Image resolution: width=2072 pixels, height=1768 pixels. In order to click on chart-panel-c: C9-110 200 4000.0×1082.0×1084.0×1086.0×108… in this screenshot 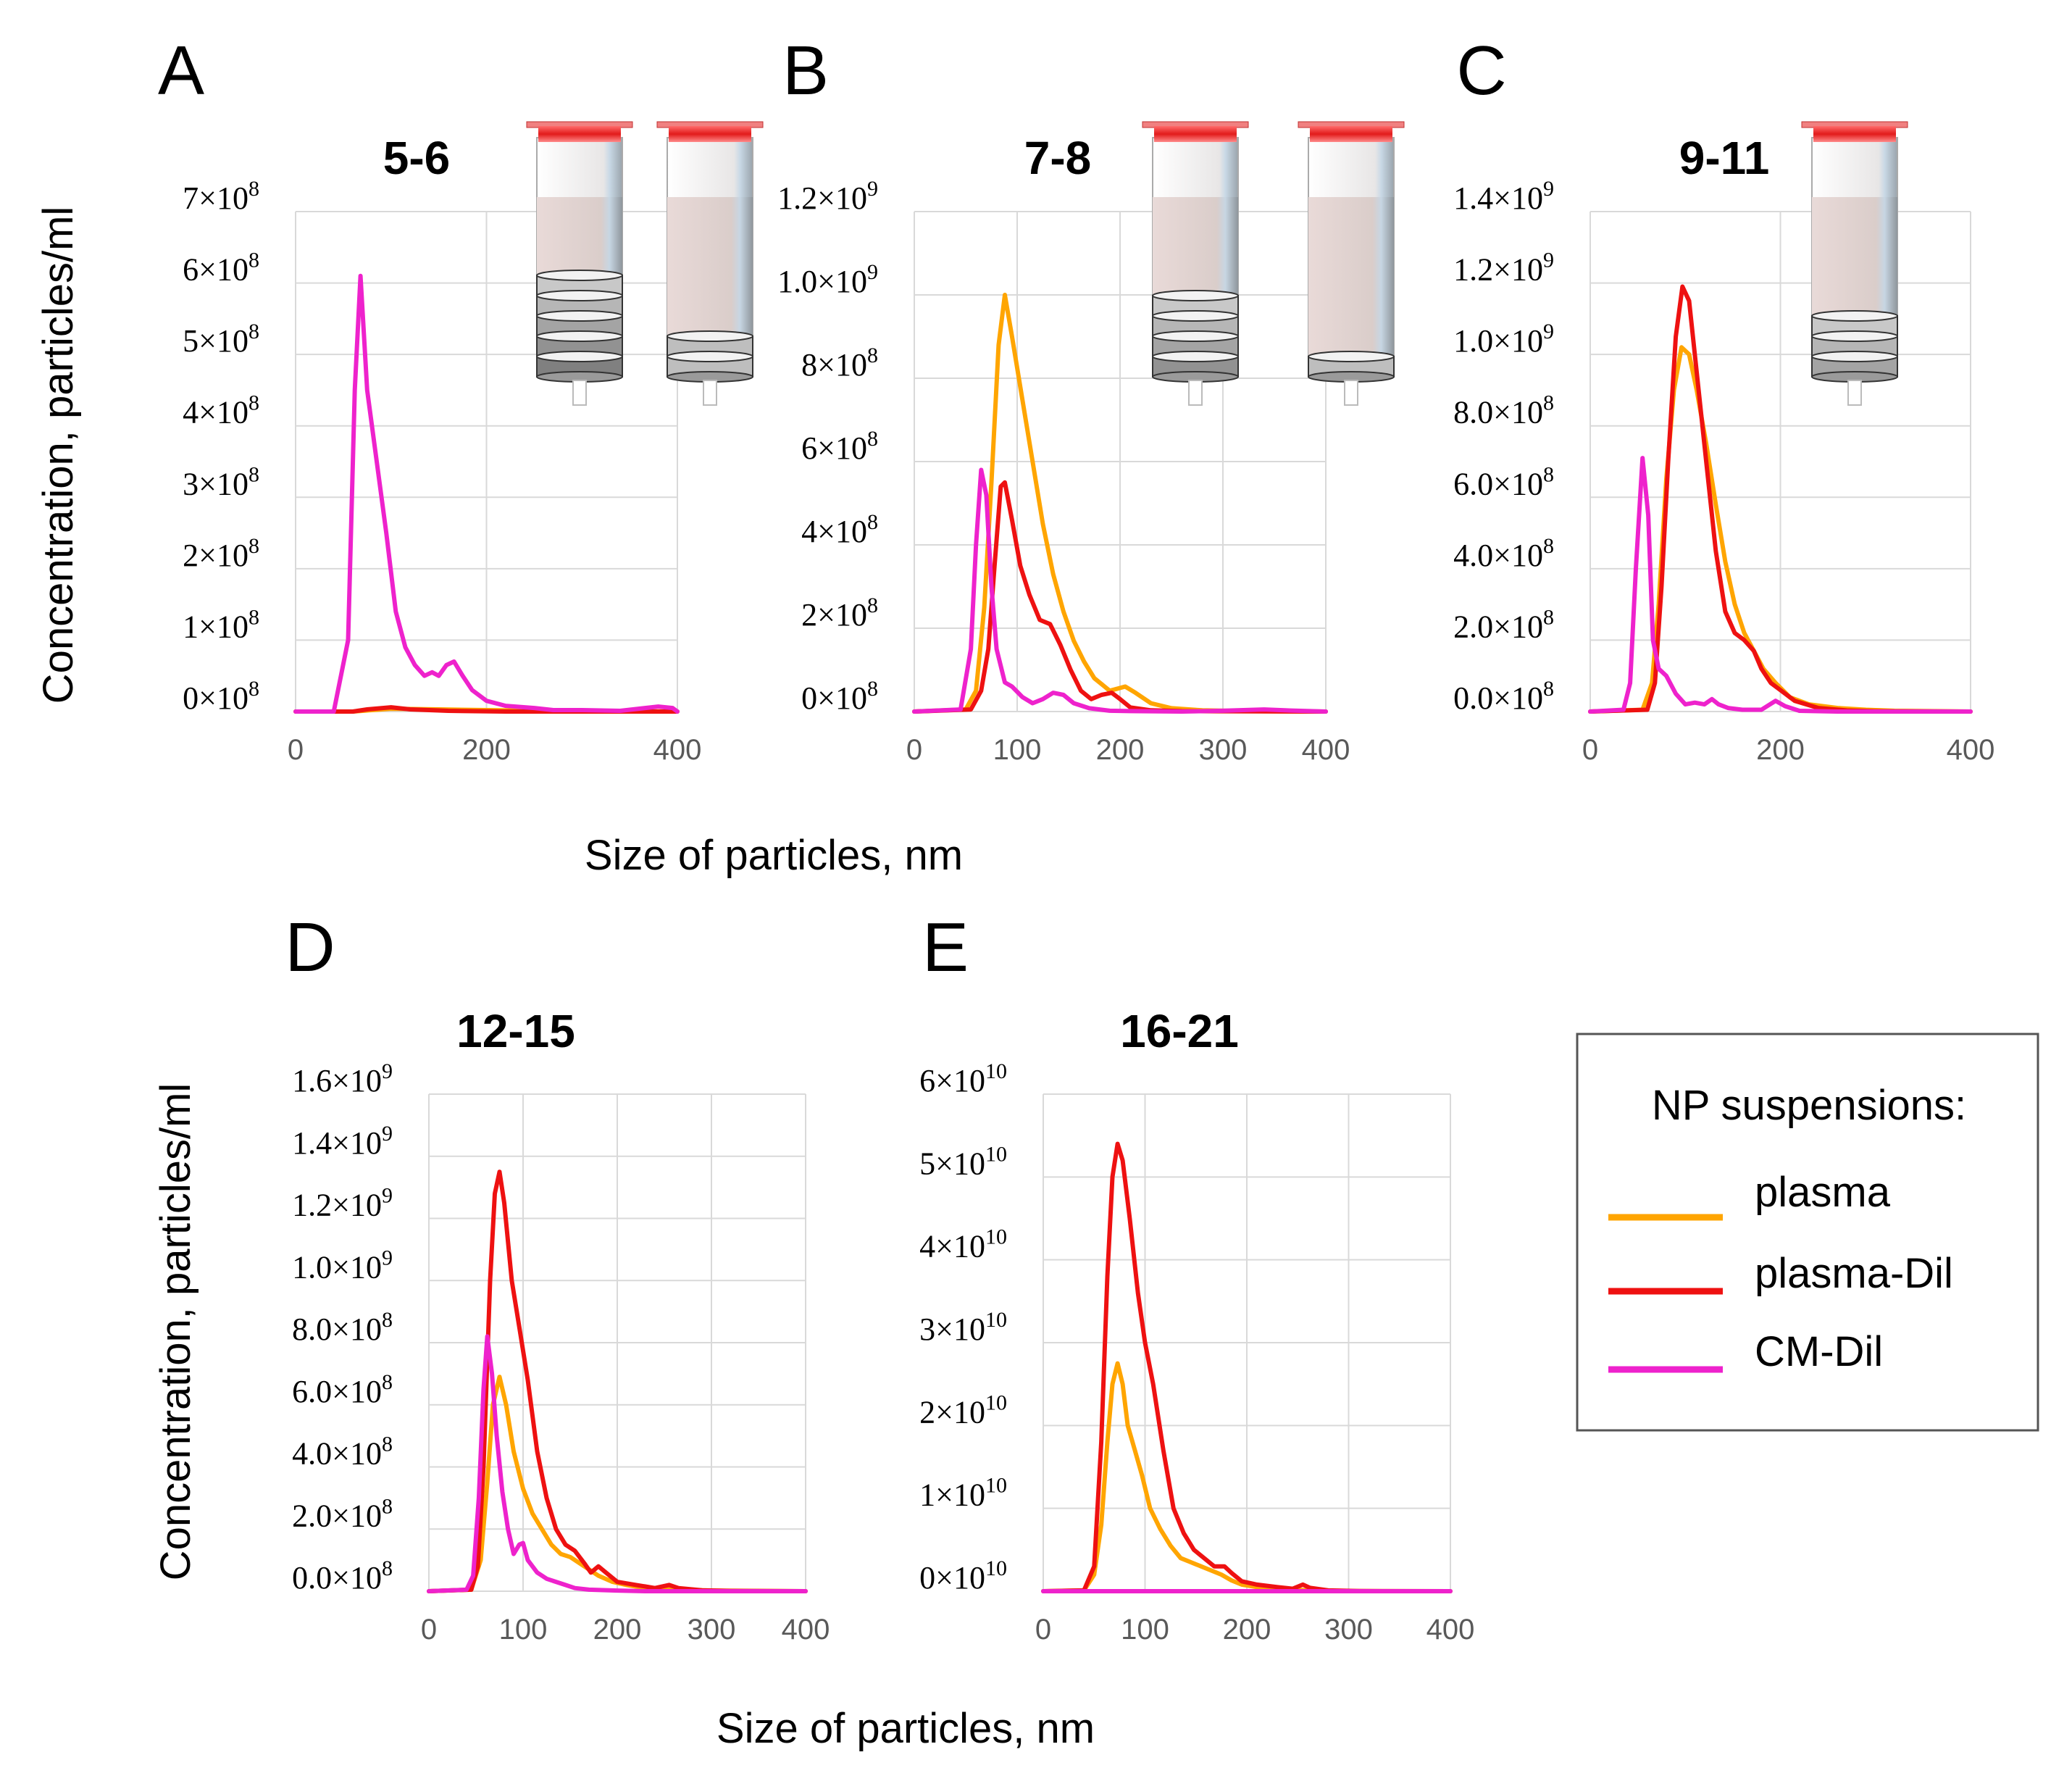, I will do `click(1723, 399)`.